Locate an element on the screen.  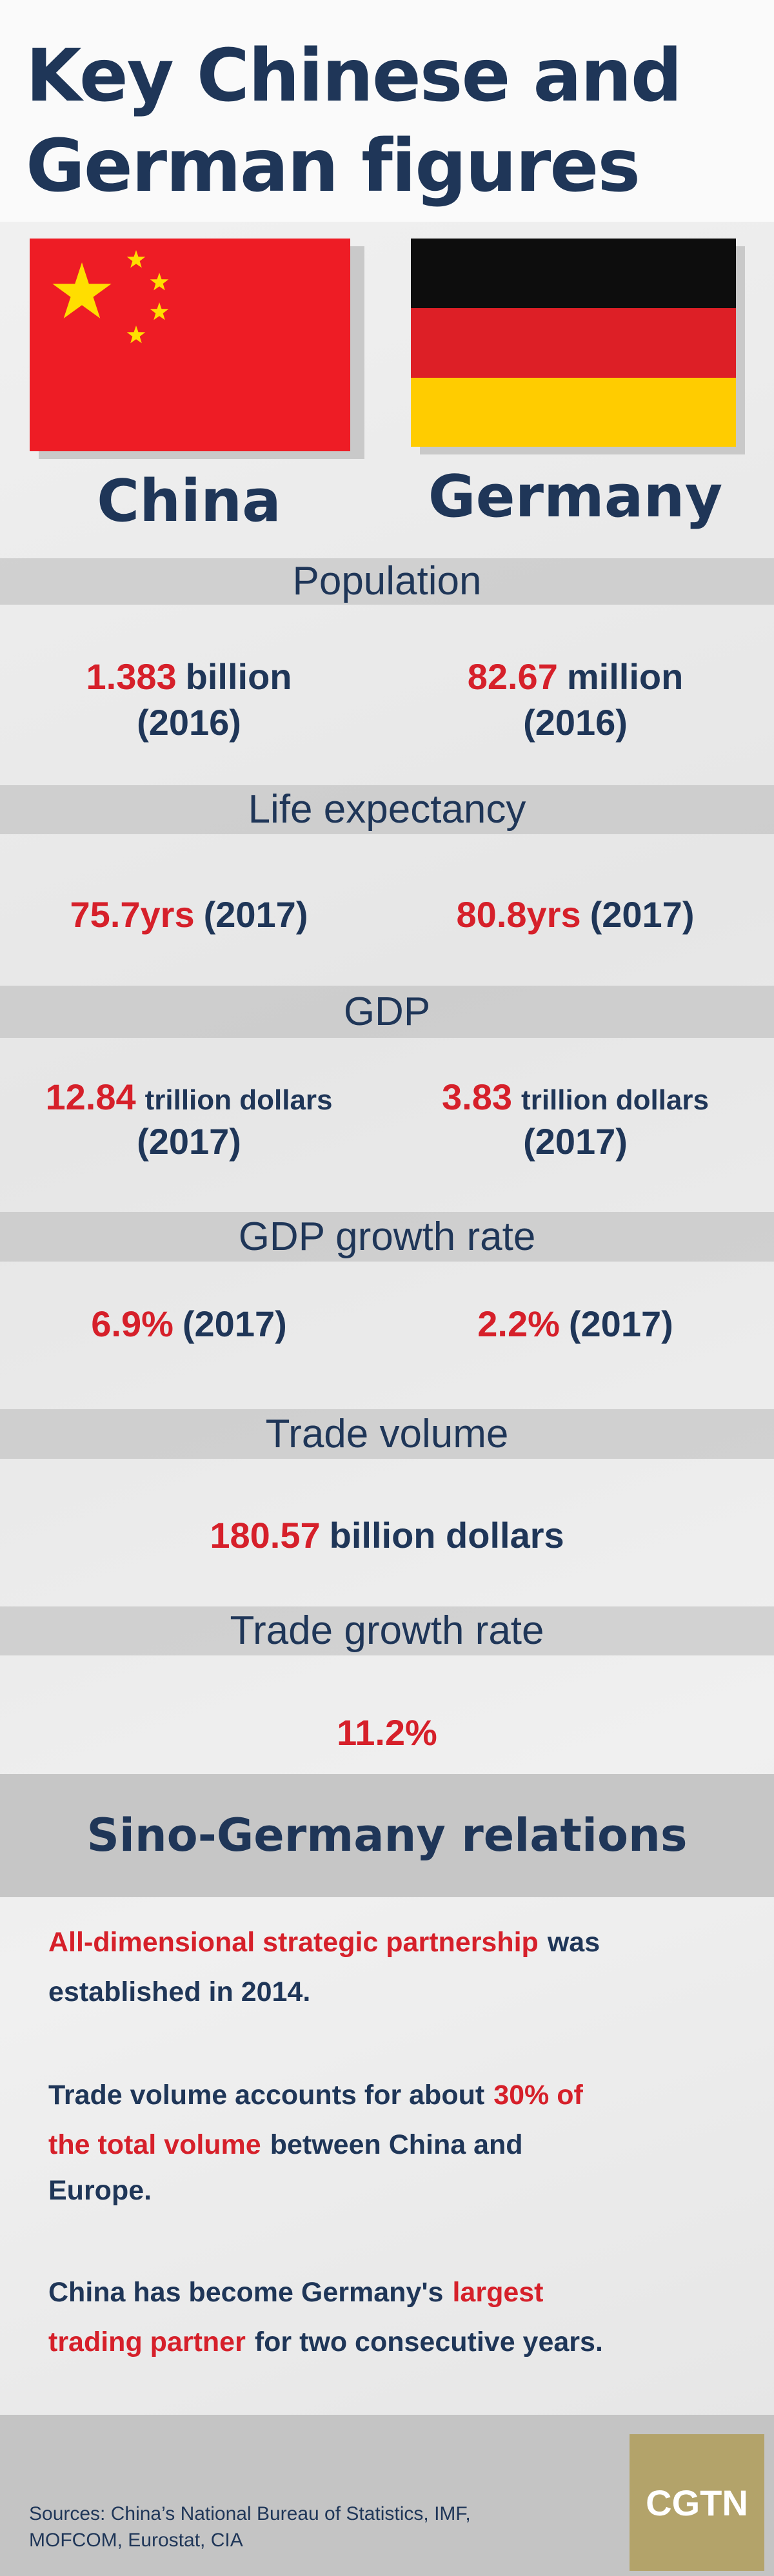
text-segment: between China and is located at coordinates (397, 2144).